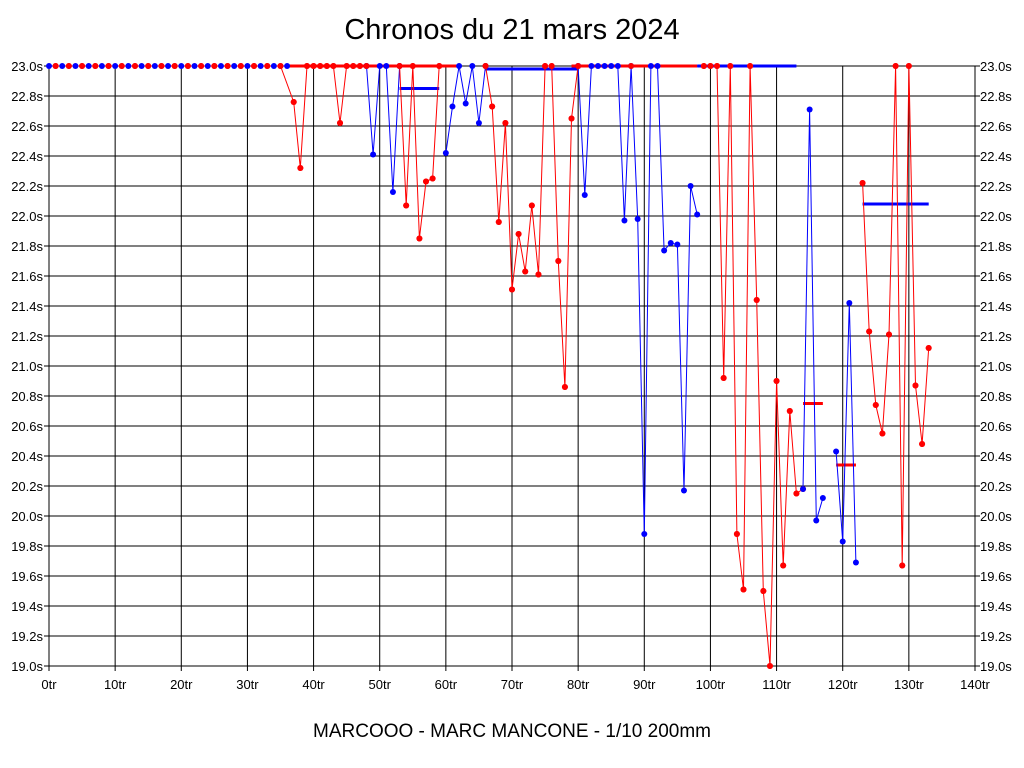 The height and width of the screenshot is (768, 1024). I want to click on x-tick-label: 0tr, so click(49, 684).